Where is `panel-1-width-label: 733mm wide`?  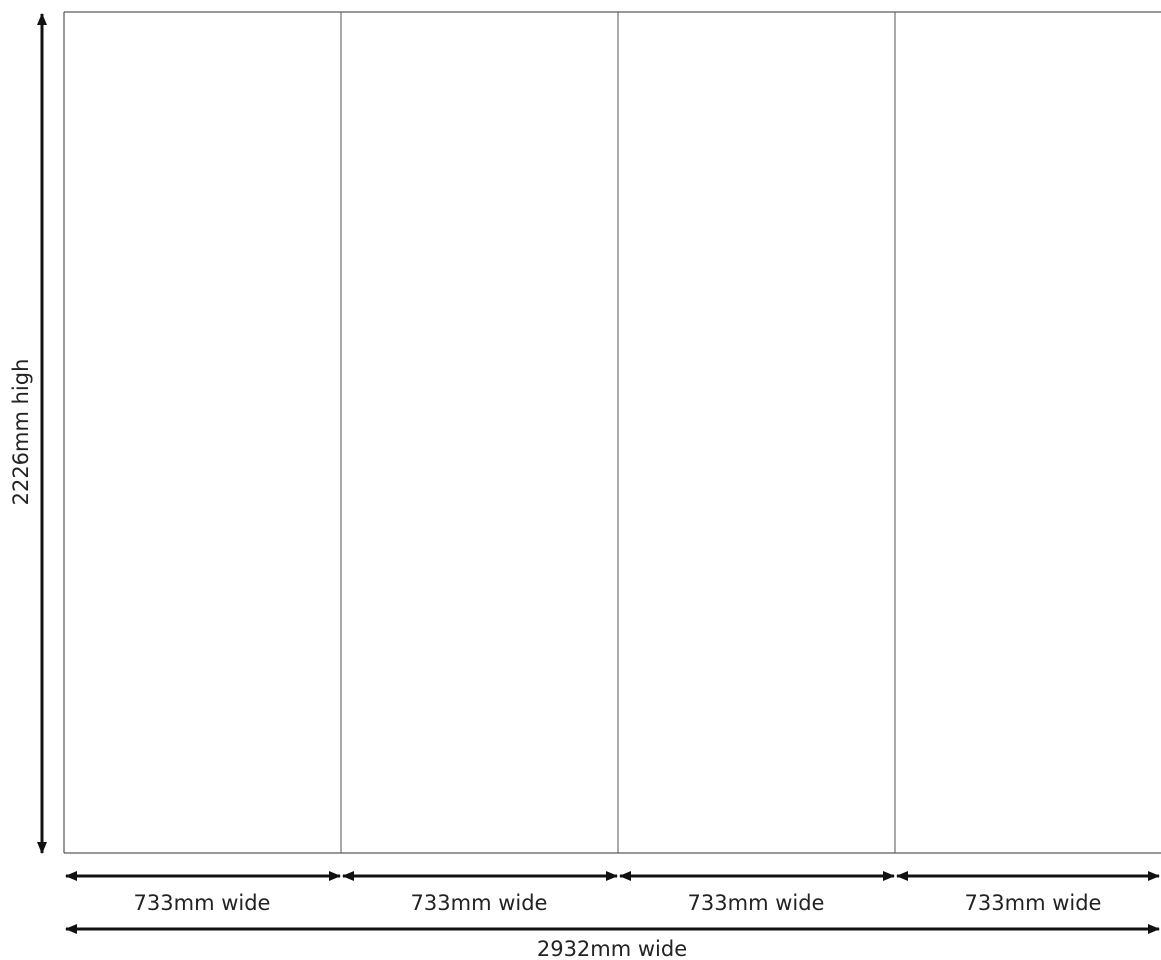
panel-1-width-label: 733mm wide is located at coordinates (202, 903).